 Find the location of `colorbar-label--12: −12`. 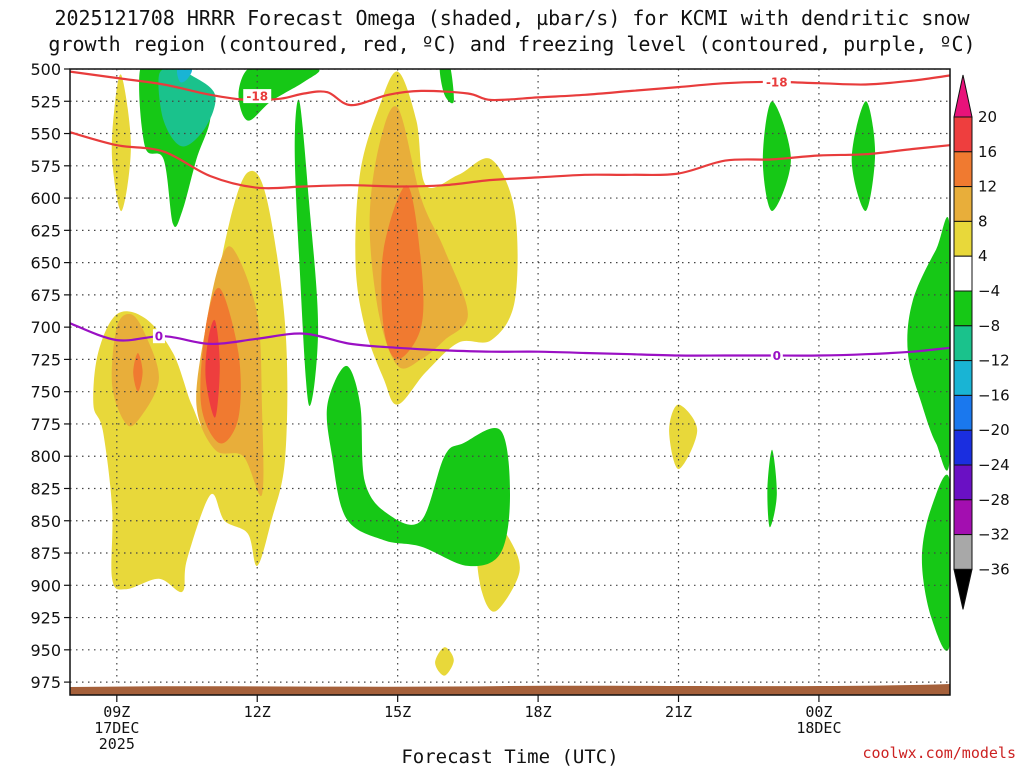

colorbar-label--12: −12 is located at coordinates (994, 361).